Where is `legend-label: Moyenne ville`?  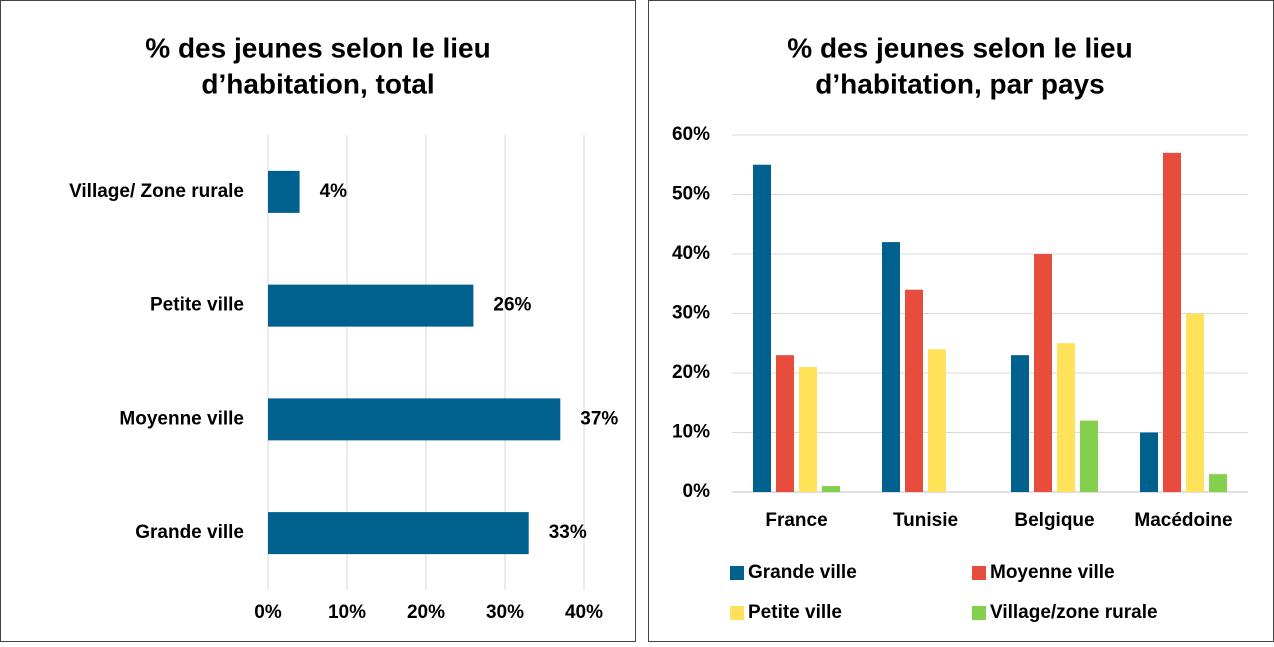 legend-label: Moyenne ville is located at coordinates (1052, 572).